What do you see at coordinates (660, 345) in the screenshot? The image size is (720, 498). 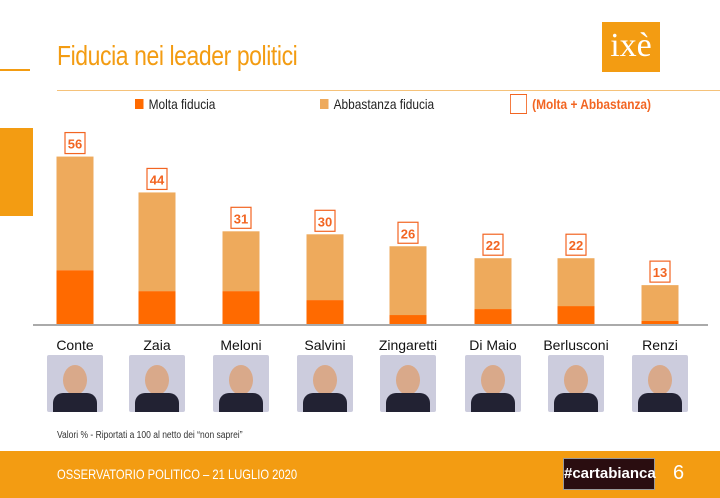 I see `category-label: Renzi` at bounding box center [660, 345].